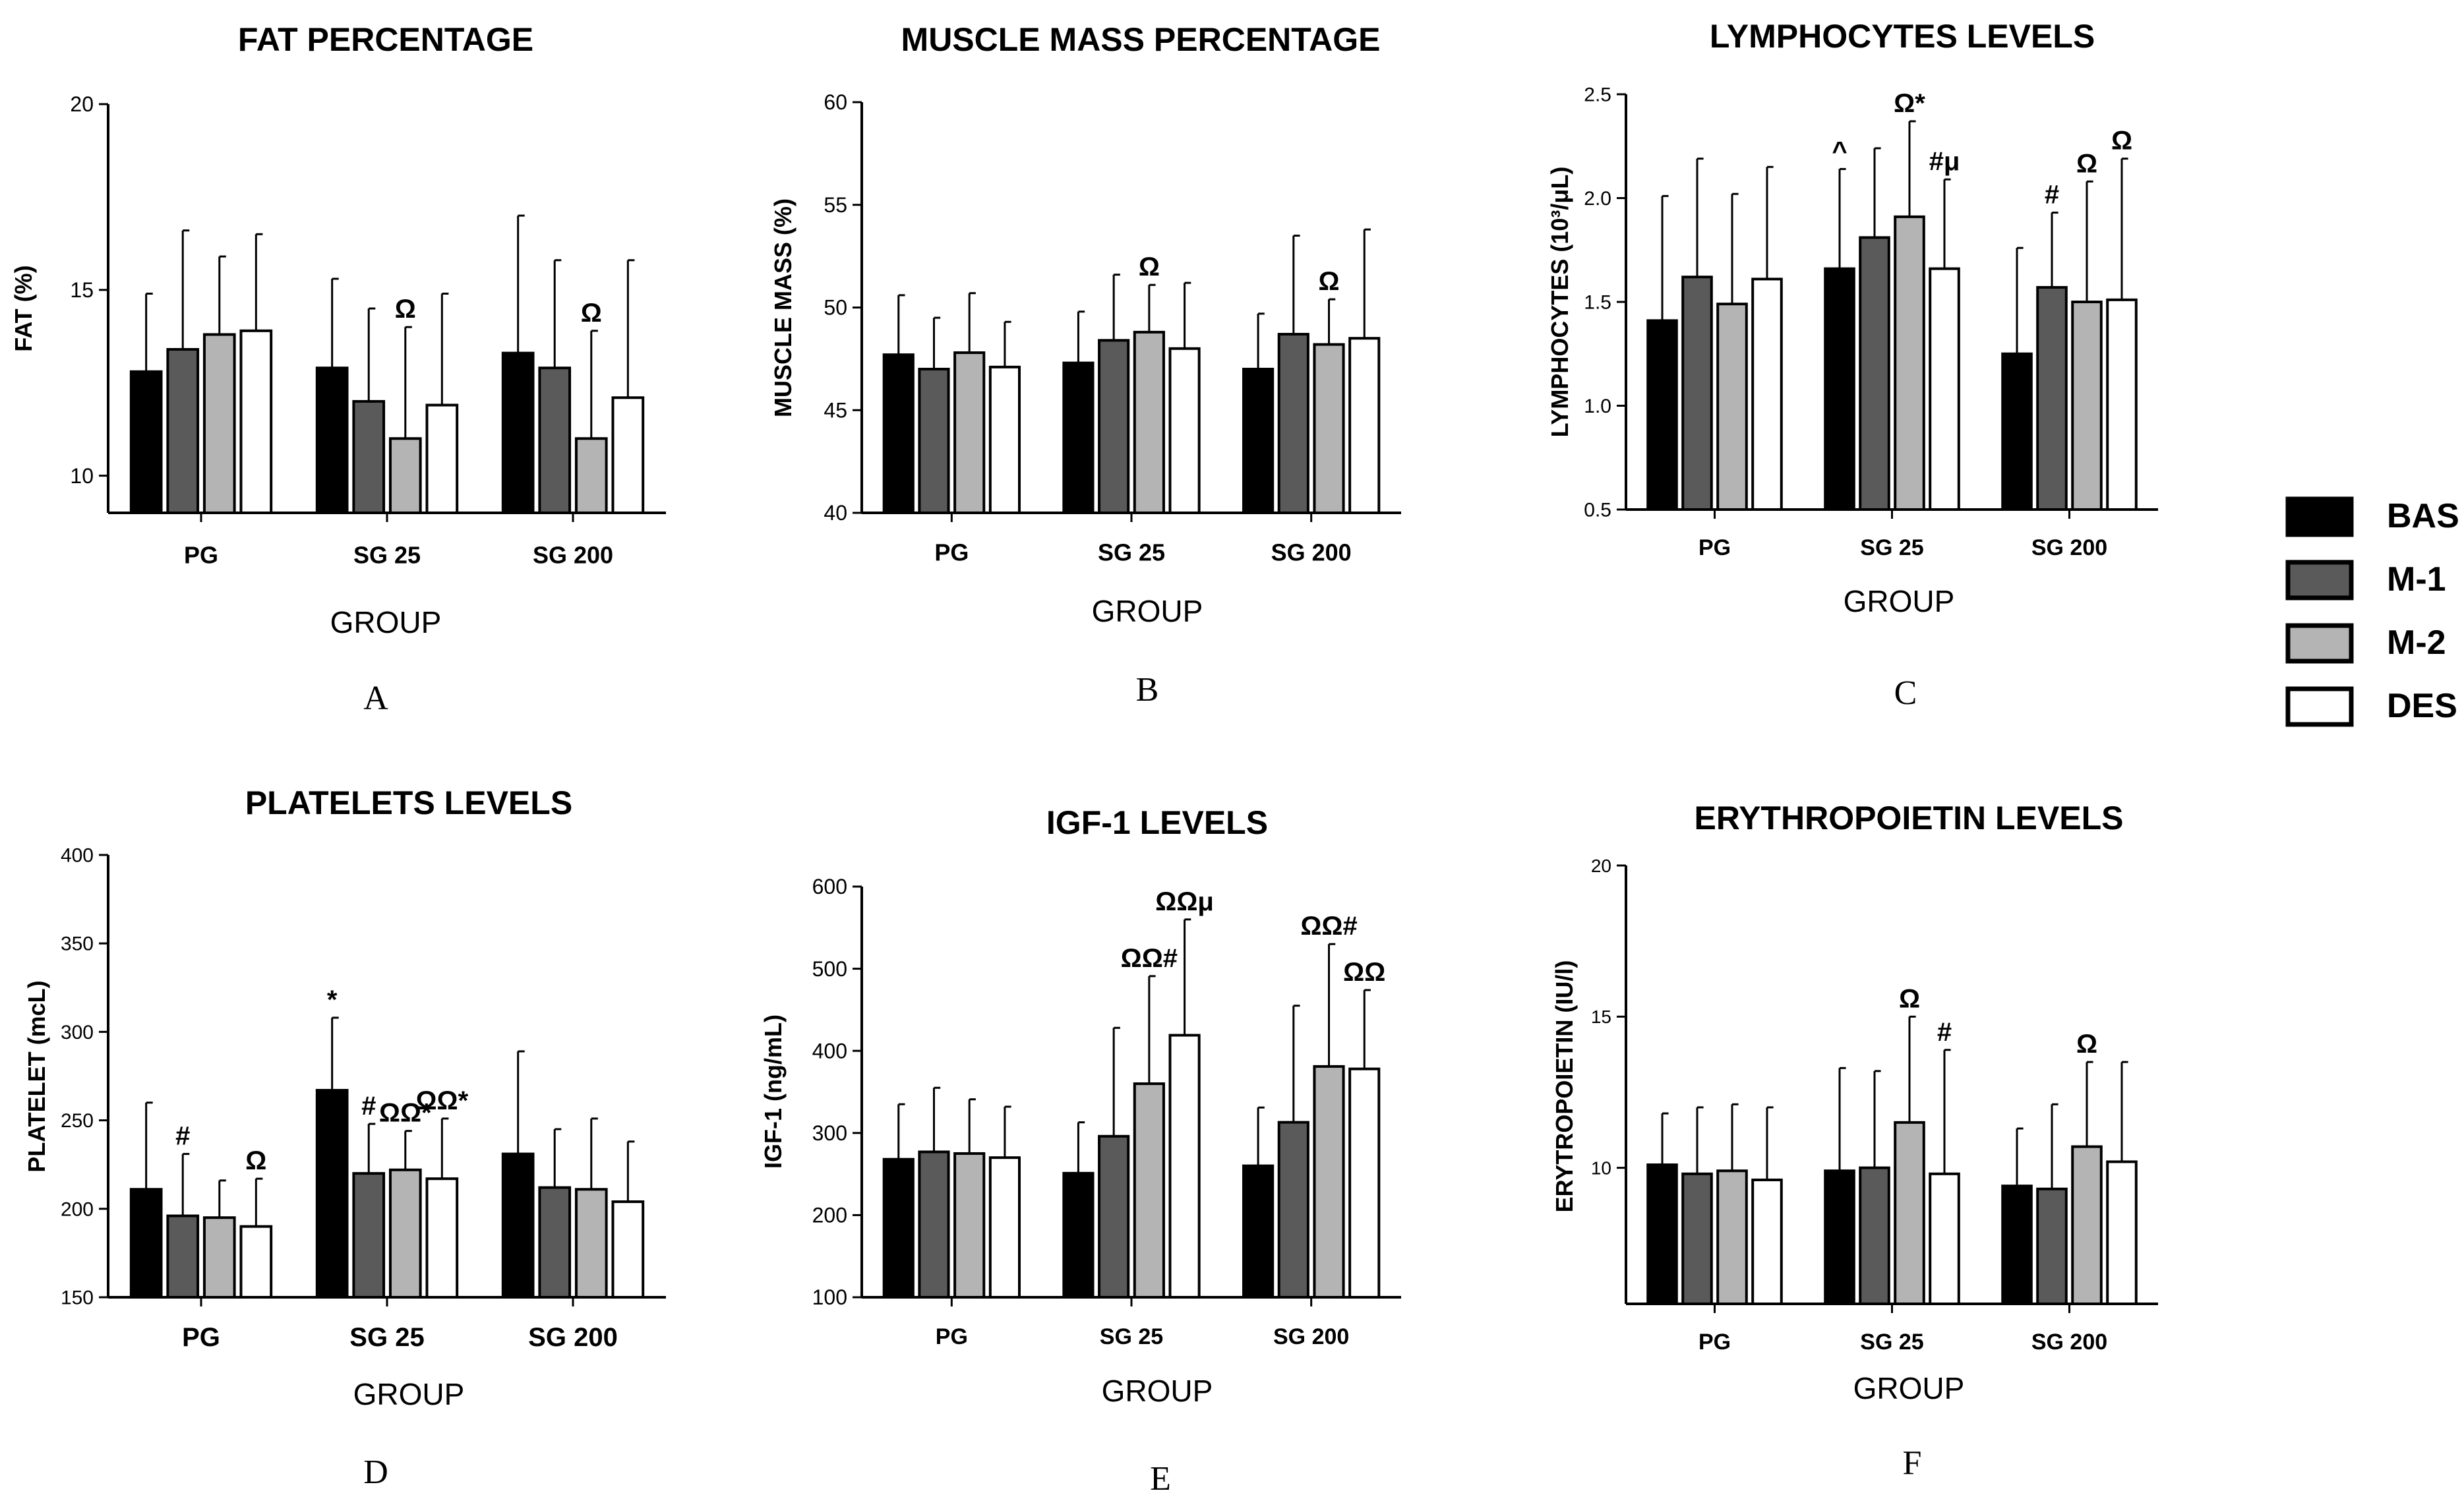 The height and width of the screenshot is (1495, 2464). I want to click on chart-title: PLATELETS LEVELS, so click(409, 802).